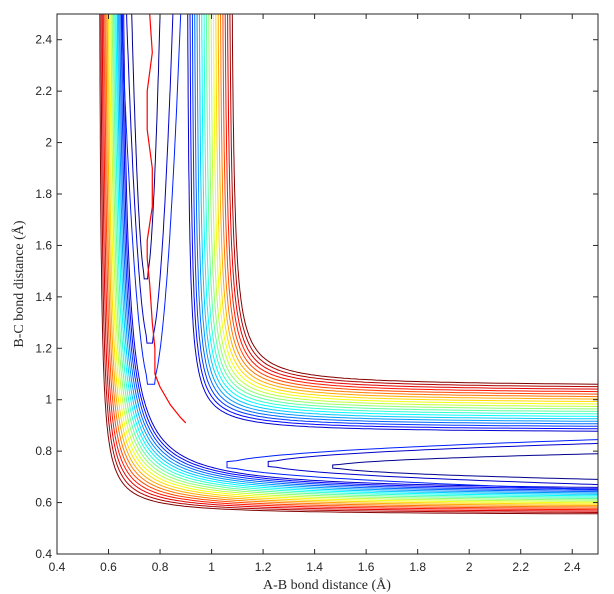 Image resolution: width=614 pixels, height=594 pixels. What do you see at coordinates (19, 283) in the screenshot?
I see `y-axis-label: B-C bond distance (Å)` at bounding box center [19, 283].